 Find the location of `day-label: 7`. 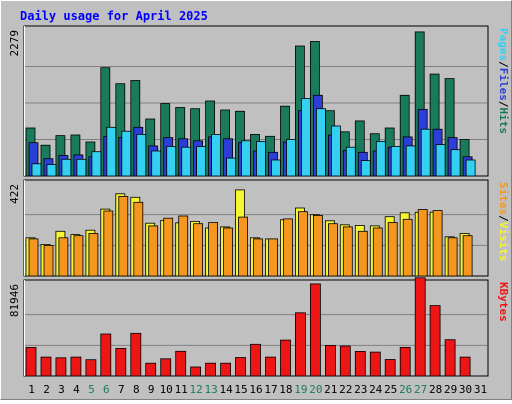

day-label: 7 is located at coordinates (121, 389).